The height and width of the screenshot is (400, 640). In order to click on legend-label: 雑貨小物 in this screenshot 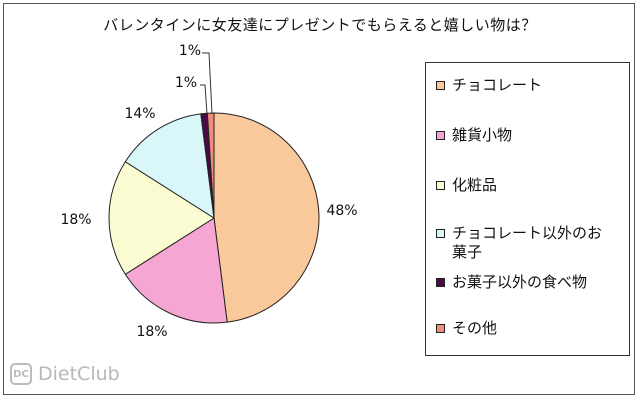, I will do `click(482, 135)`.